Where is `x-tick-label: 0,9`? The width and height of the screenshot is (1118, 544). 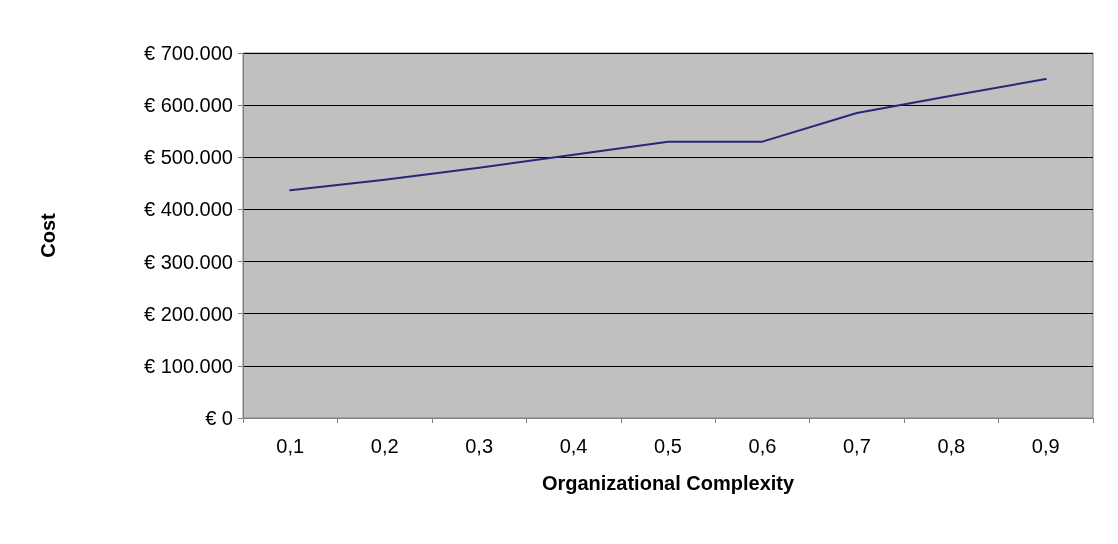 x-tick-label: 0,9 is located at coordinates (1045, 446).